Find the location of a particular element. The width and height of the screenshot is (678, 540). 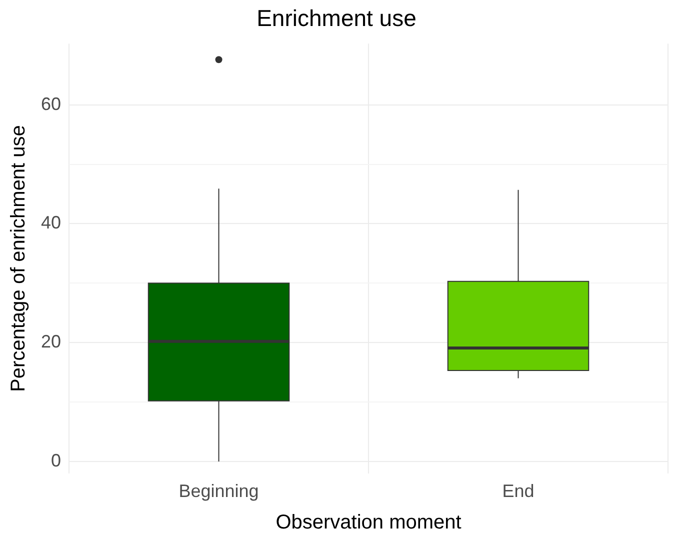

x-axis-title: Observation moment is located at coordinates (369, 523).